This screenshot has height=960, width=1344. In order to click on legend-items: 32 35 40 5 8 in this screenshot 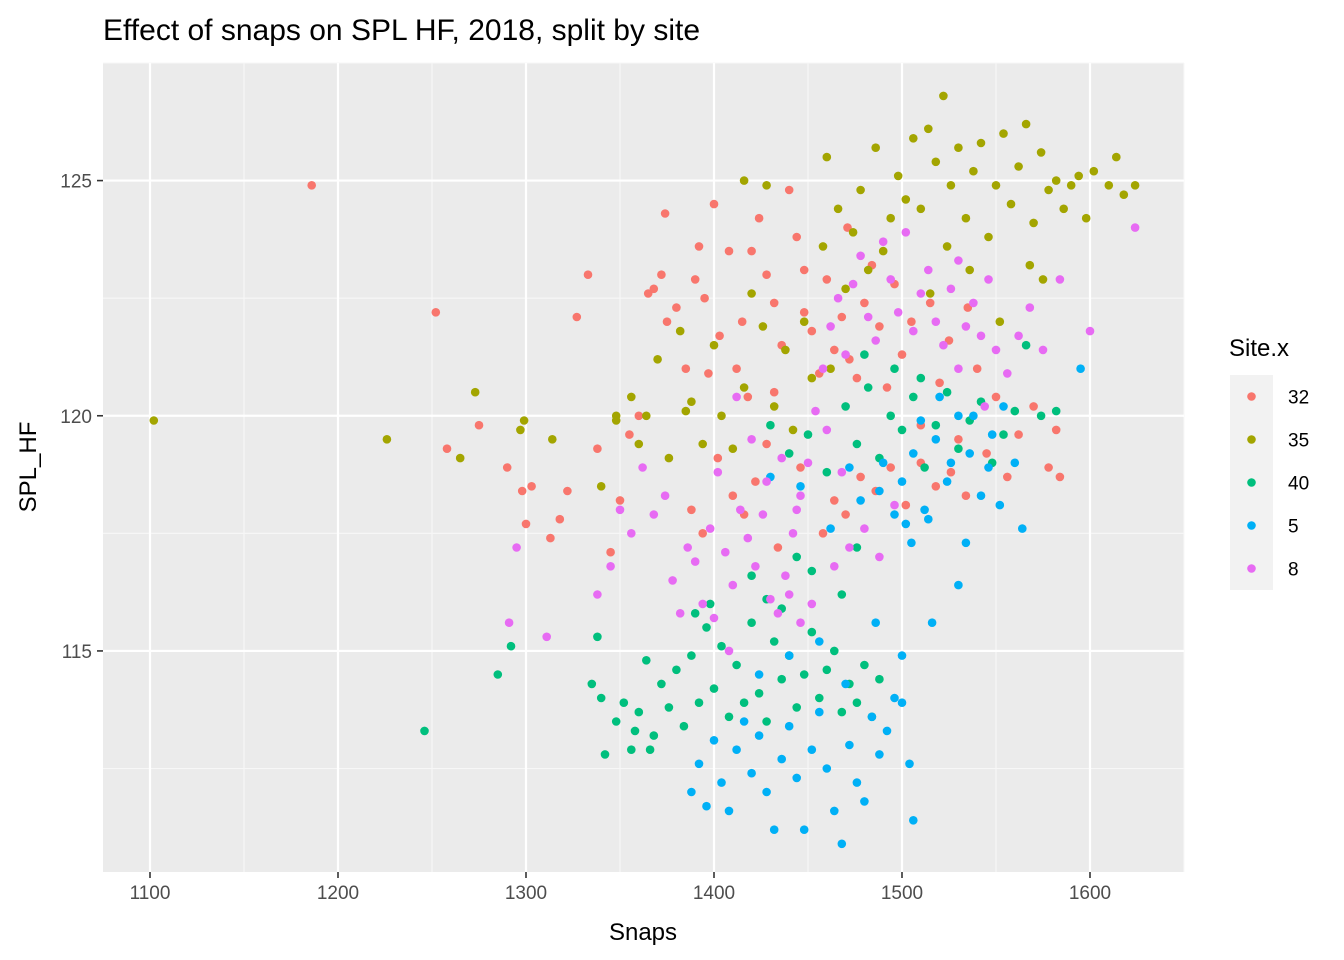, I will do `click(1269, 482)`.